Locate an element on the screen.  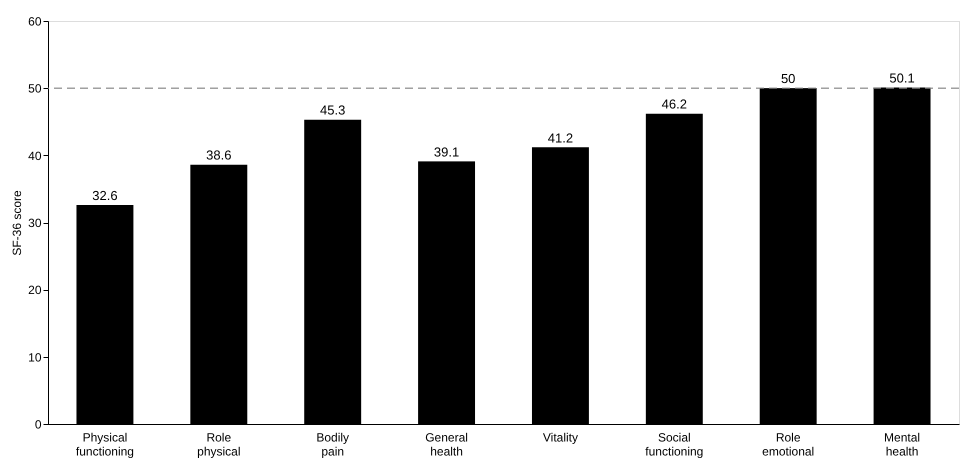
data-label: 50.1 is located at coordinates (902, 78).